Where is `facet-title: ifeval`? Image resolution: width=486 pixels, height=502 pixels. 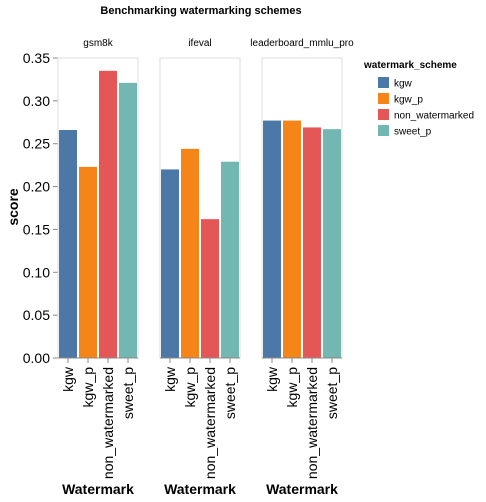 facet-title: ifeval is located at coordinates (199, 43).